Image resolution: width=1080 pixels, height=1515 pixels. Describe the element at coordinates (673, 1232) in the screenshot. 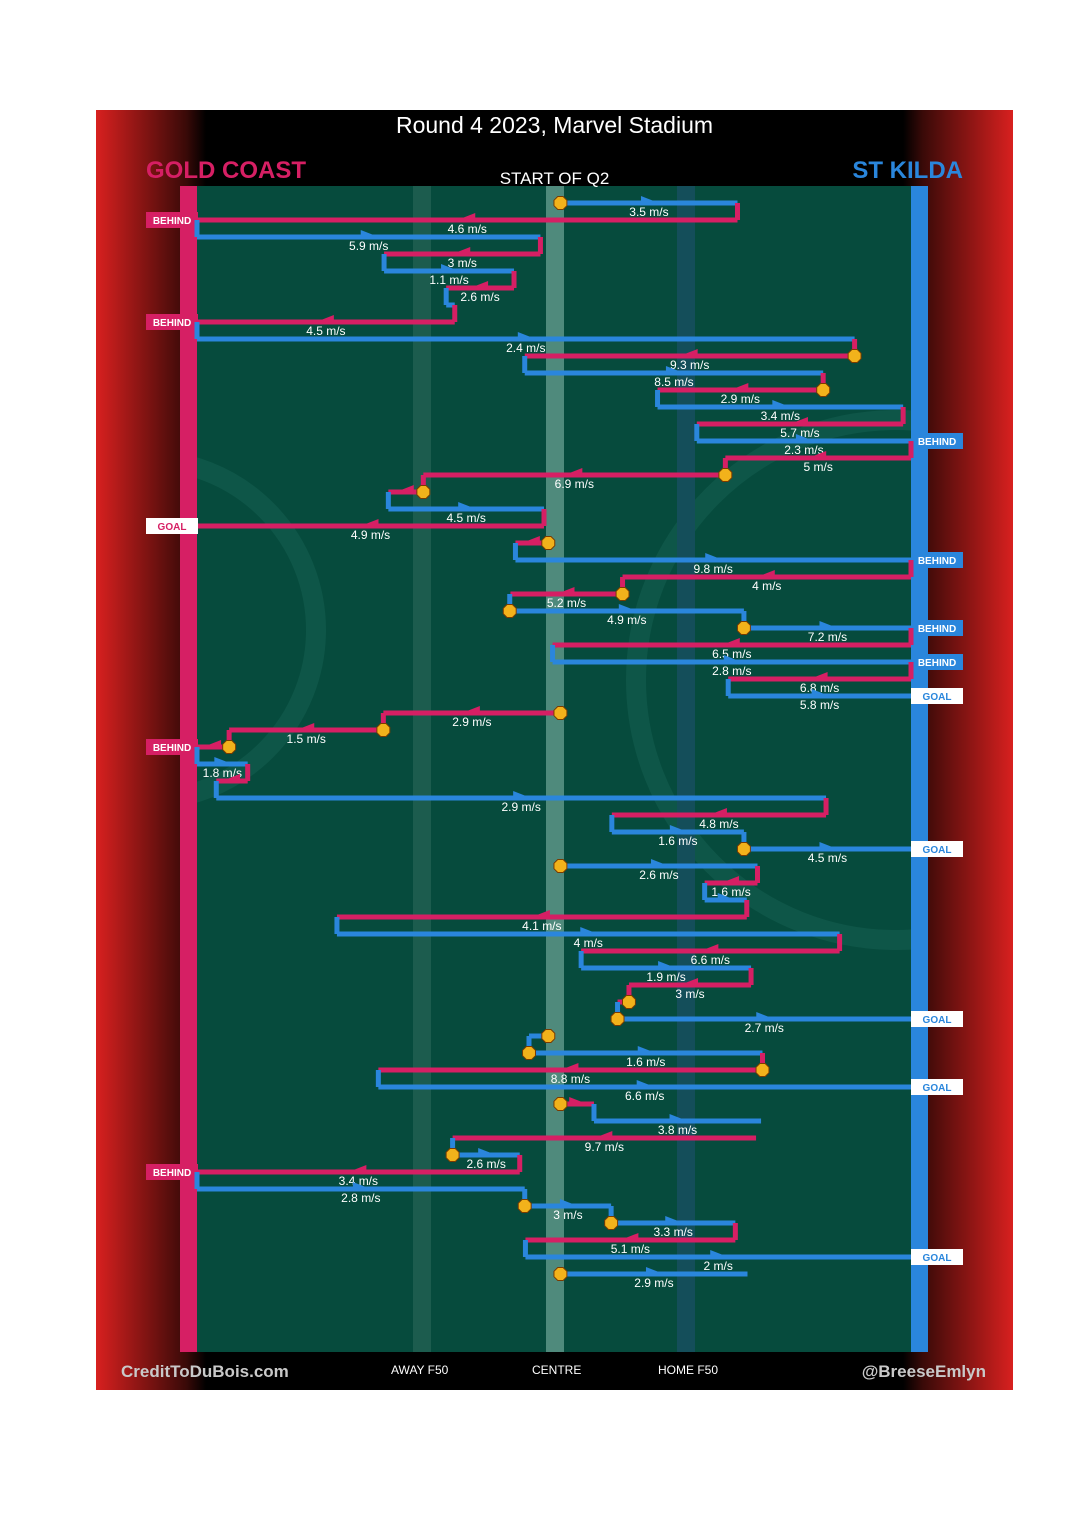

I see `speed-label: 3.3 m/s` at that location.